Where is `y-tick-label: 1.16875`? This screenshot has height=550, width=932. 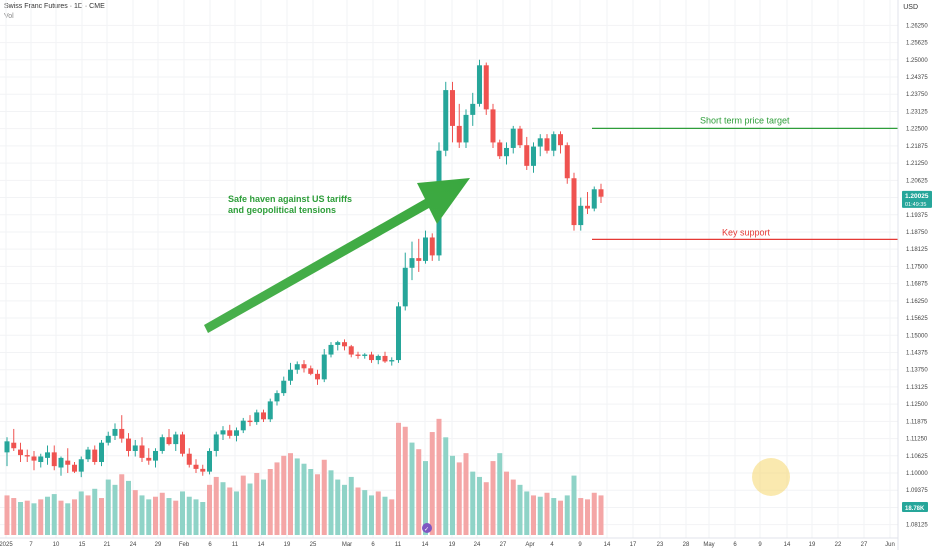 y-tick-label: 1.16875 is located at coordinates (917, 285).